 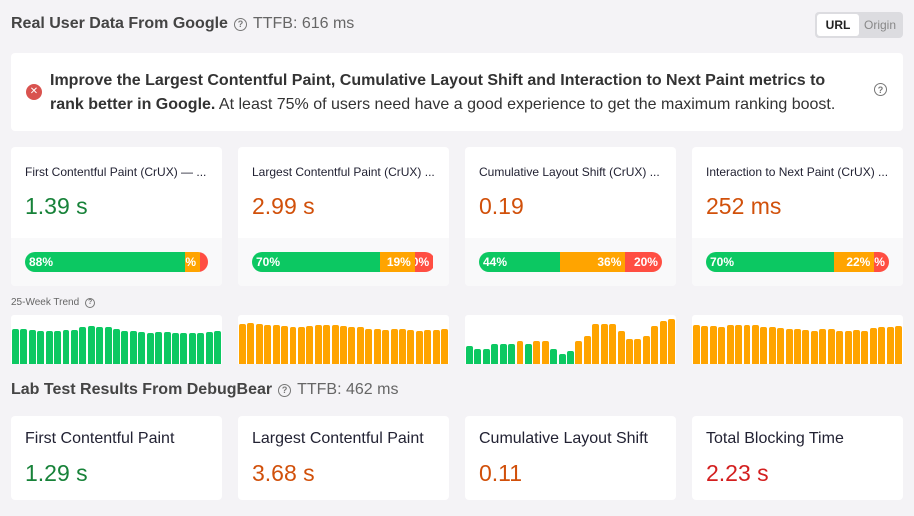 What do you see at coordinates (879, 25) in the screenshot?
I see `toggle-origin: Origin` at bounding box center [879, 25].